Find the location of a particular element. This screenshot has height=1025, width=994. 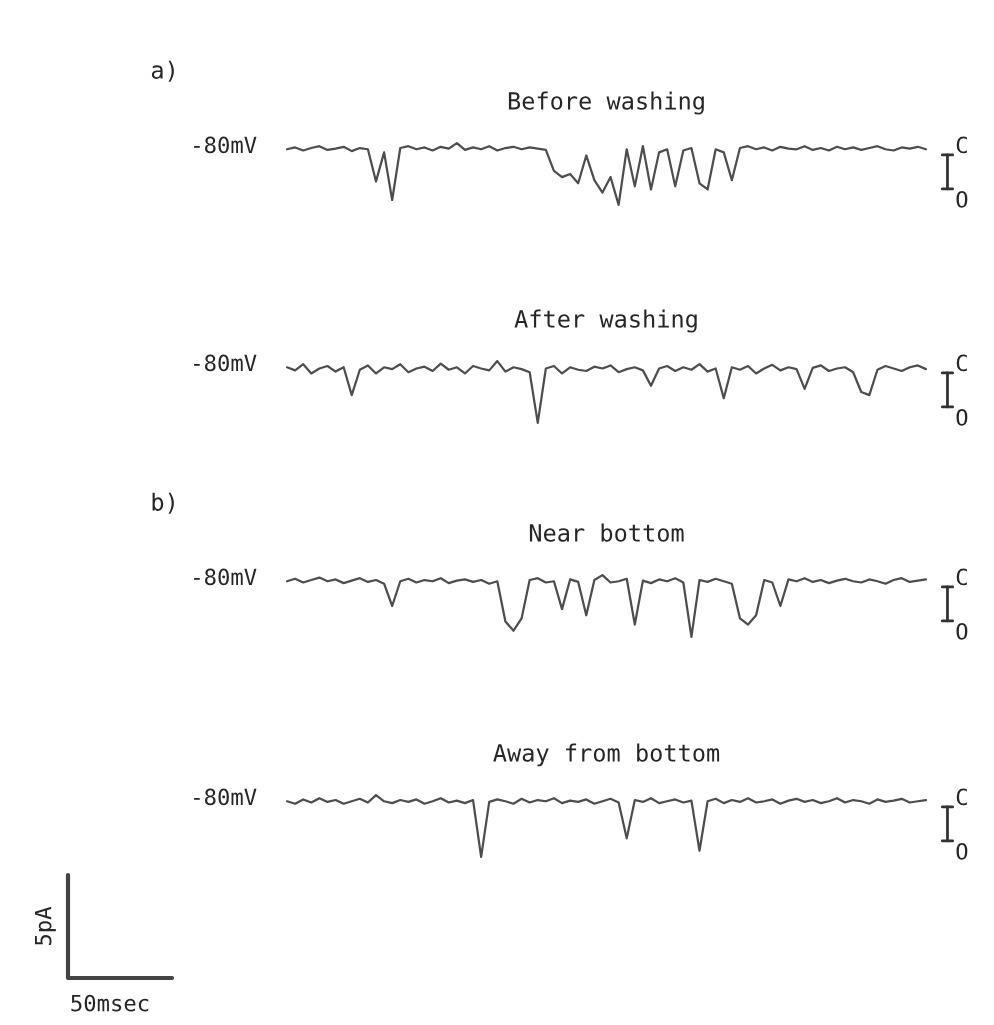

text: a) is located at coordinates (162, 71).